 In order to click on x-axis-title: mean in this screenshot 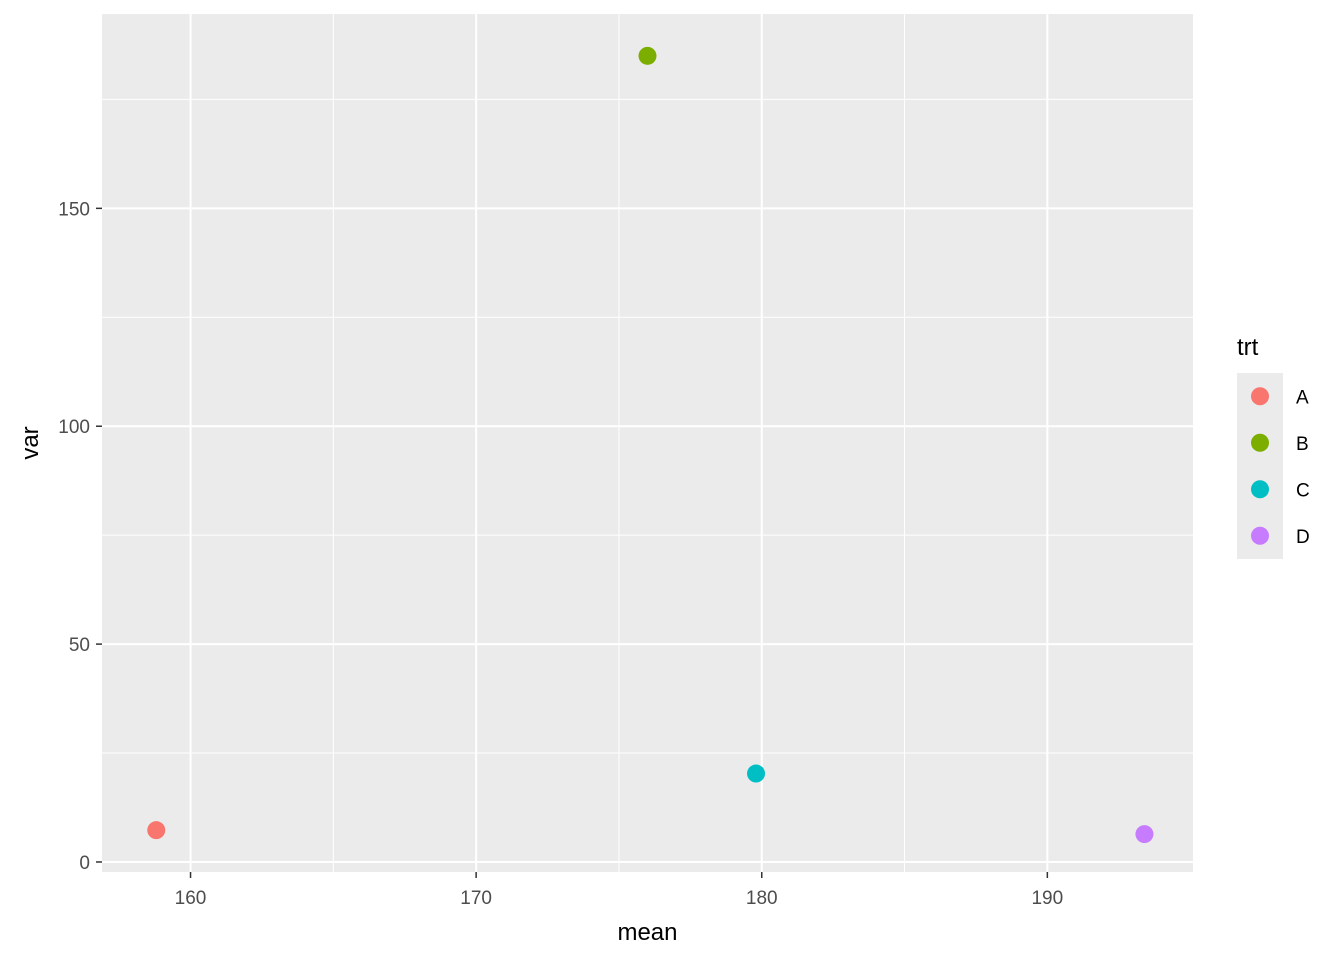, I will do `click(647, 932)`.